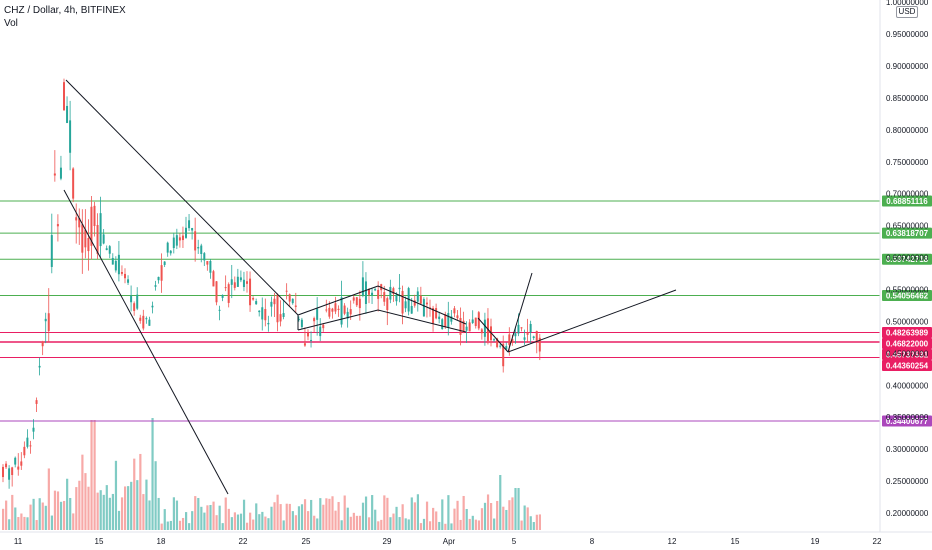 This screenshot has height=550, width=932. I want to click on price-tick-label: 0.20000000, so click(907, 513).